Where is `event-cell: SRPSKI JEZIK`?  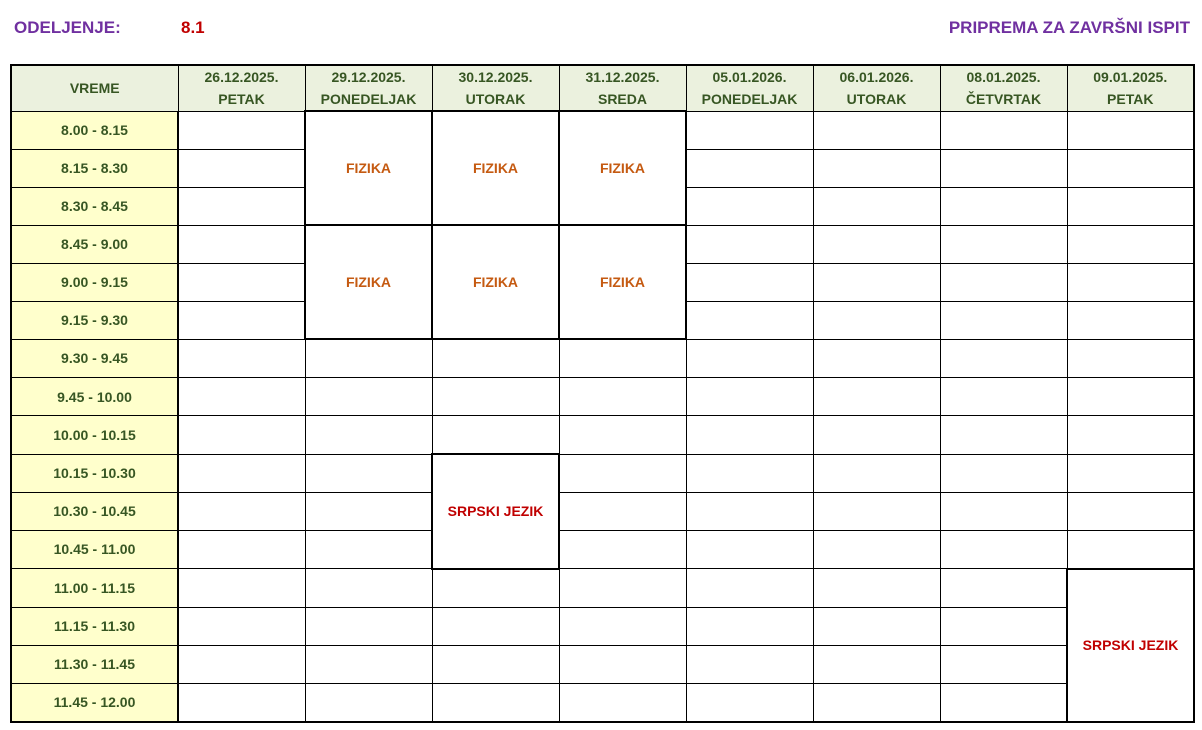
event-cell: SRPSKI JEZIK is located at coordinates (495, 511).